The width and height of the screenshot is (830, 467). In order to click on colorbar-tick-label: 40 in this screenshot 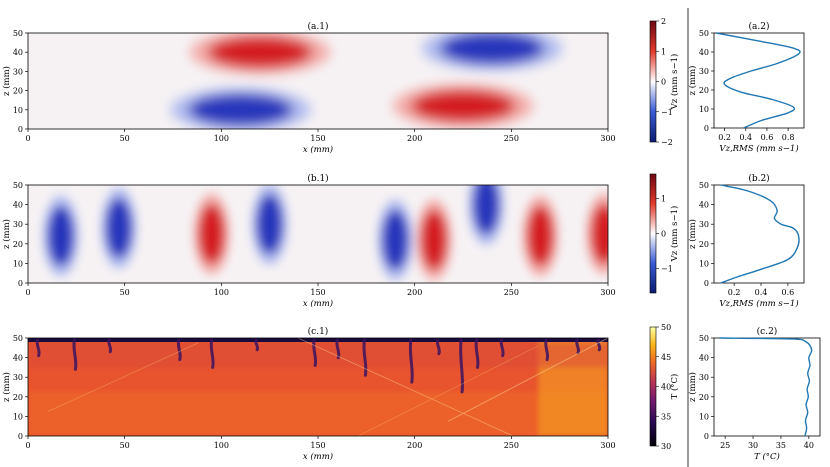, I will do `click(666, 387)`.